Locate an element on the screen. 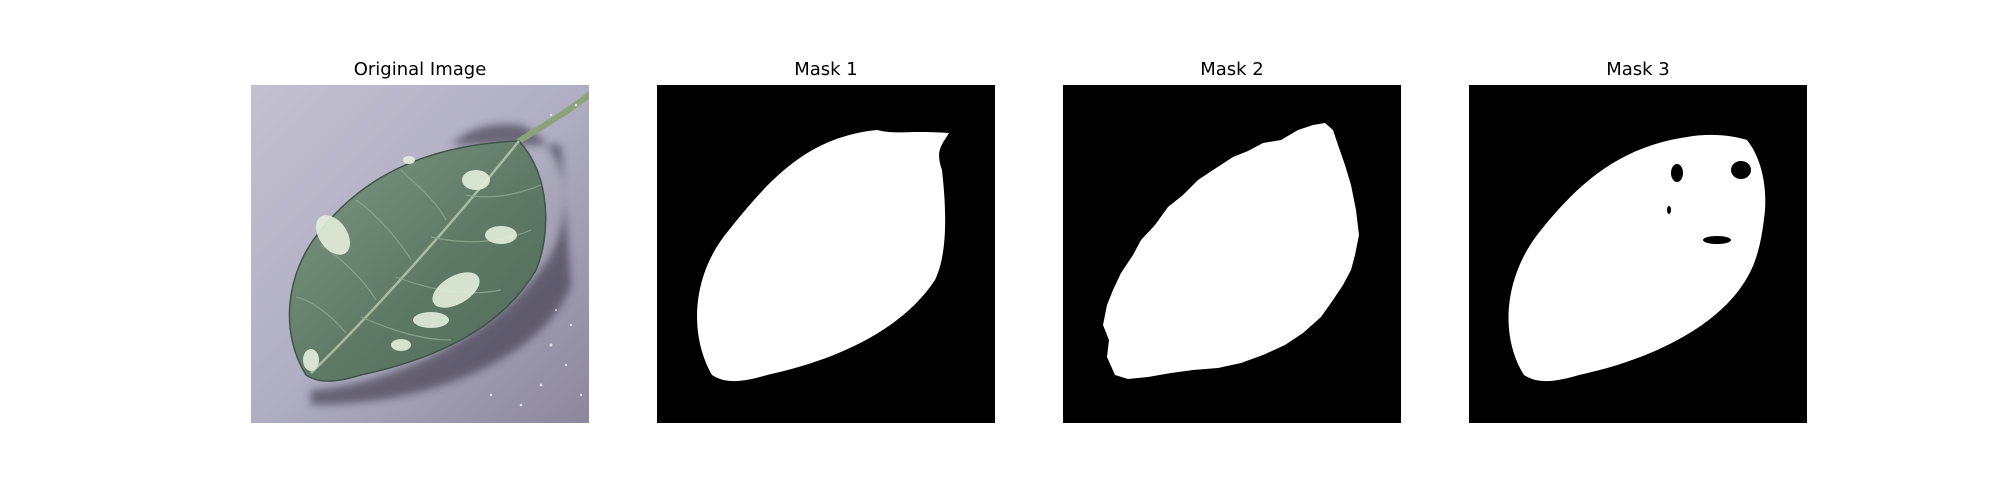 The image size is (2000, 500). mask-1-image is located at coordinates (826, 254).